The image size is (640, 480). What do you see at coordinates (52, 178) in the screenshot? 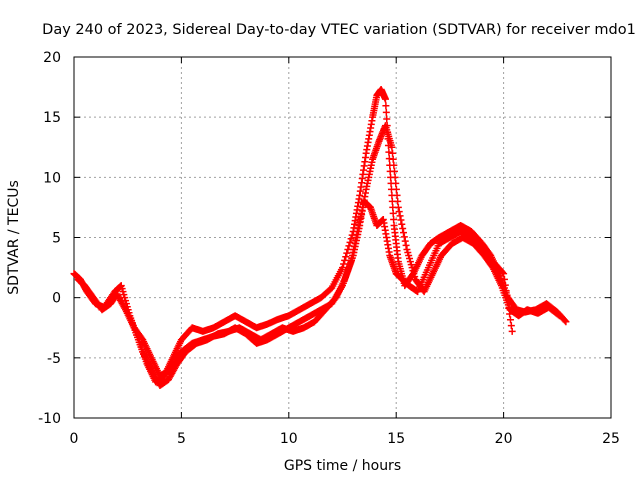
I see `y-tick-label: 10` at bounding box center [52, 178].